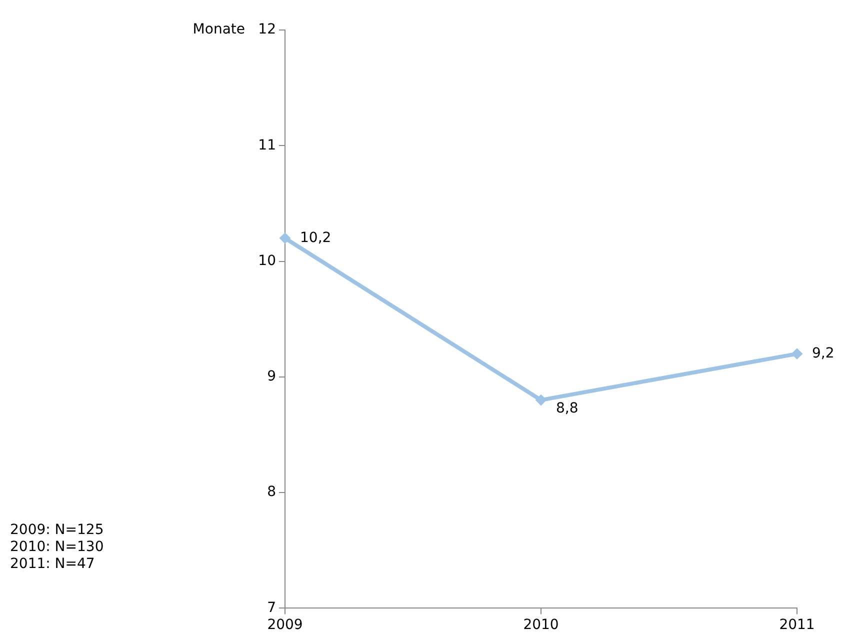 The height and width of the screenshot is (637, 847). What do you see at coordinates (271, 608) in the screenshot?
I see `y-tick-label: 7` at bounding box center [271, 608].